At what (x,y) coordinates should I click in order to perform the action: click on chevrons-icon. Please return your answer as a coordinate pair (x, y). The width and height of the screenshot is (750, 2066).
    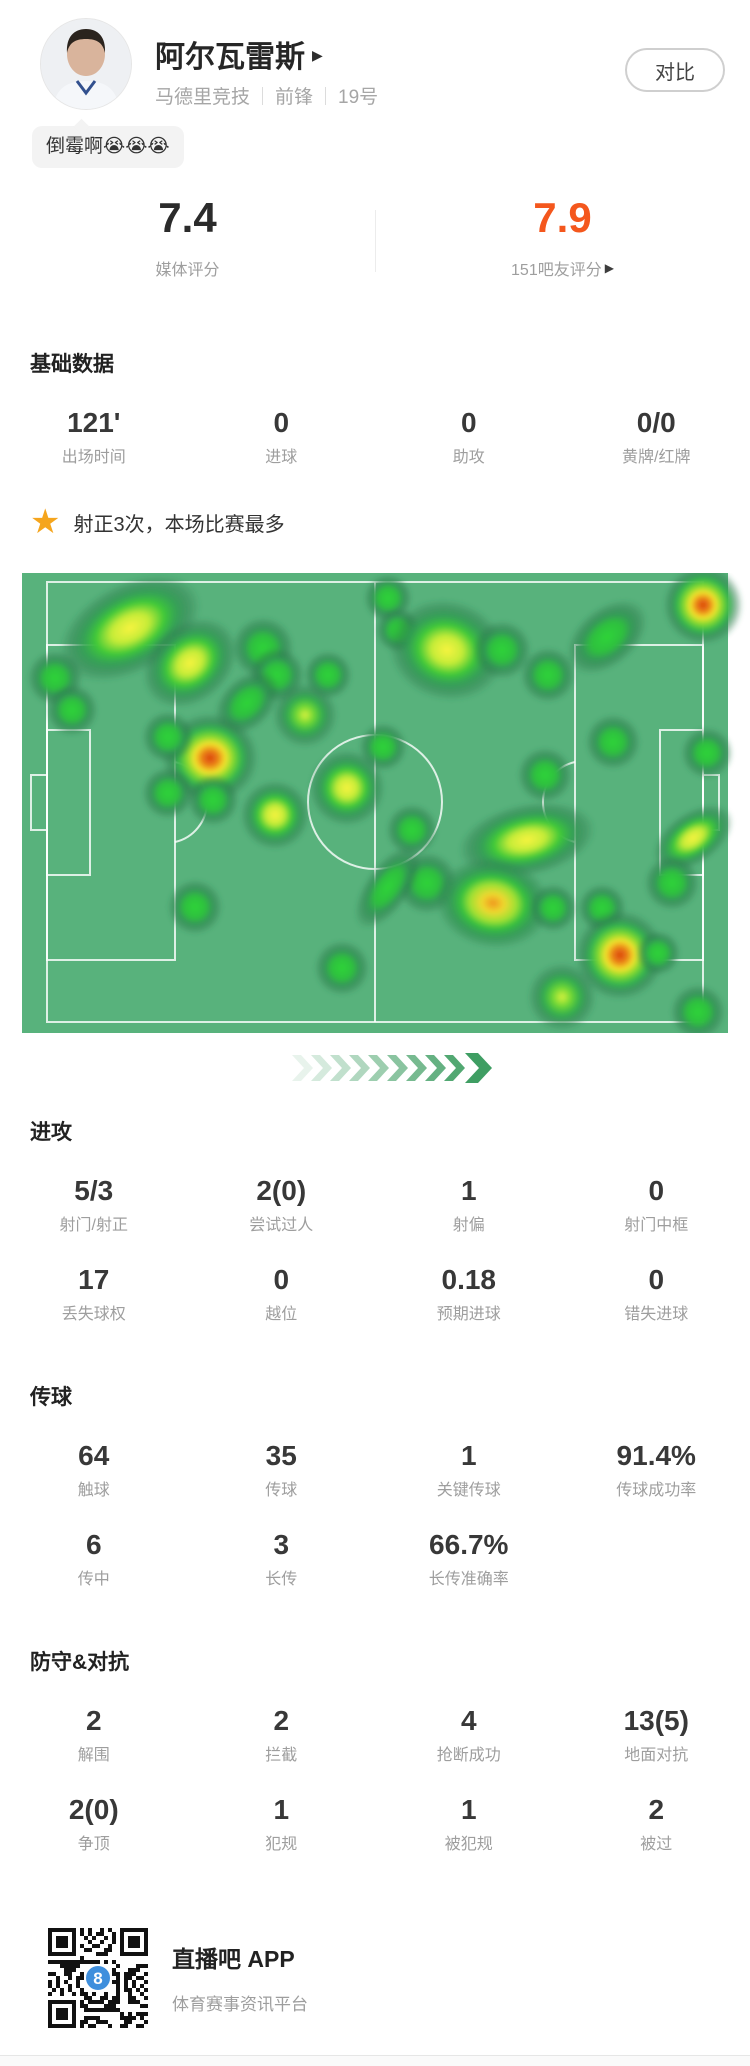
    Looking at the image, I should click on (392, 1068).